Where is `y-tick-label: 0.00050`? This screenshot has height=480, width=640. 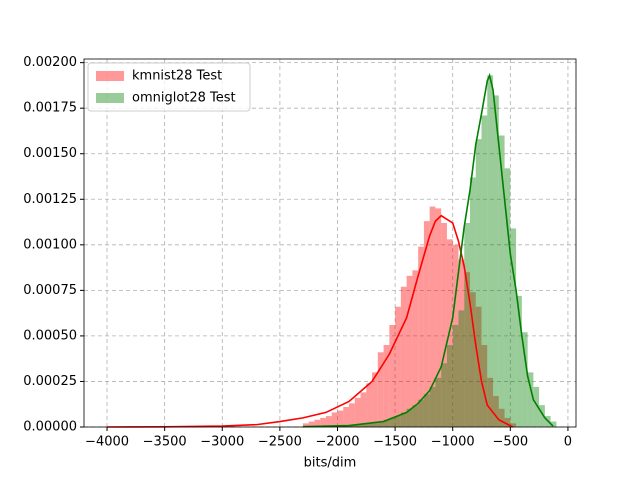 y-tick-label: 0.00050 is located at coordinates (50, 335).